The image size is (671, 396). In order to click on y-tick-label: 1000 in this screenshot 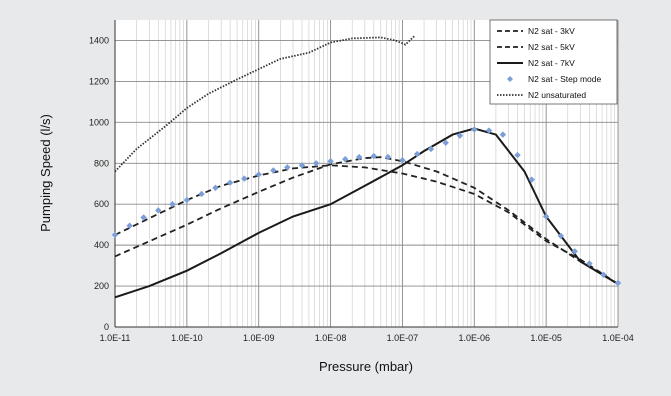, I will do `click(99, 122)`.